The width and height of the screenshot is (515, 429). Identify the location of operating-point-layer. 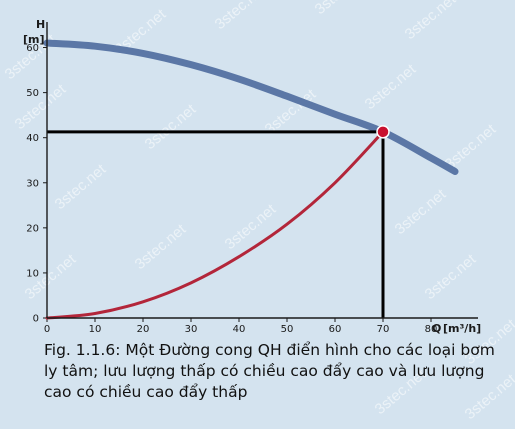
(383, 132).